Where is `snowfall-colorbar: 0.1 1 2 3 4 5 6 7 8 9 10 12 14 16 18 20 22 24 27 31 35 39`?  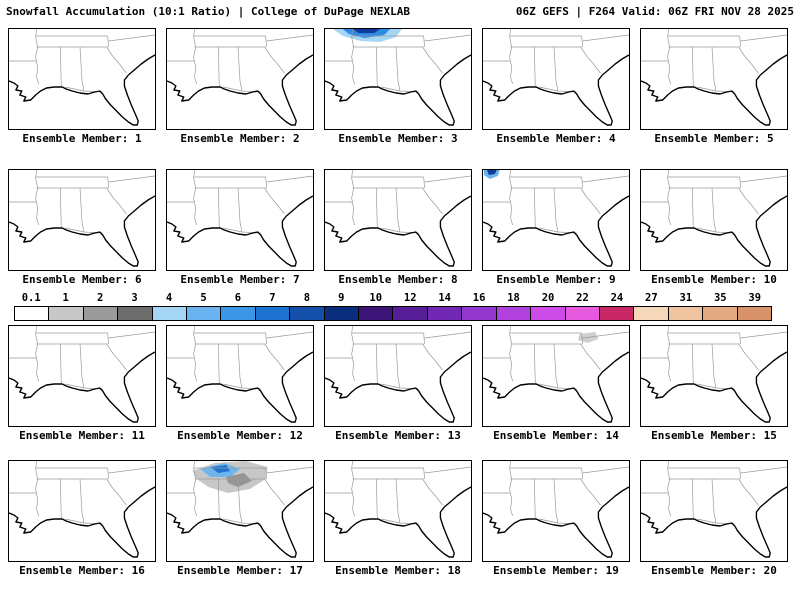
snowfall-colorbar: 0.1 1 2 3 4 5 6 7 8 9 10 12 14 16 18 20 22 24 27 31 35 39 is located at coordinates (393, 306).